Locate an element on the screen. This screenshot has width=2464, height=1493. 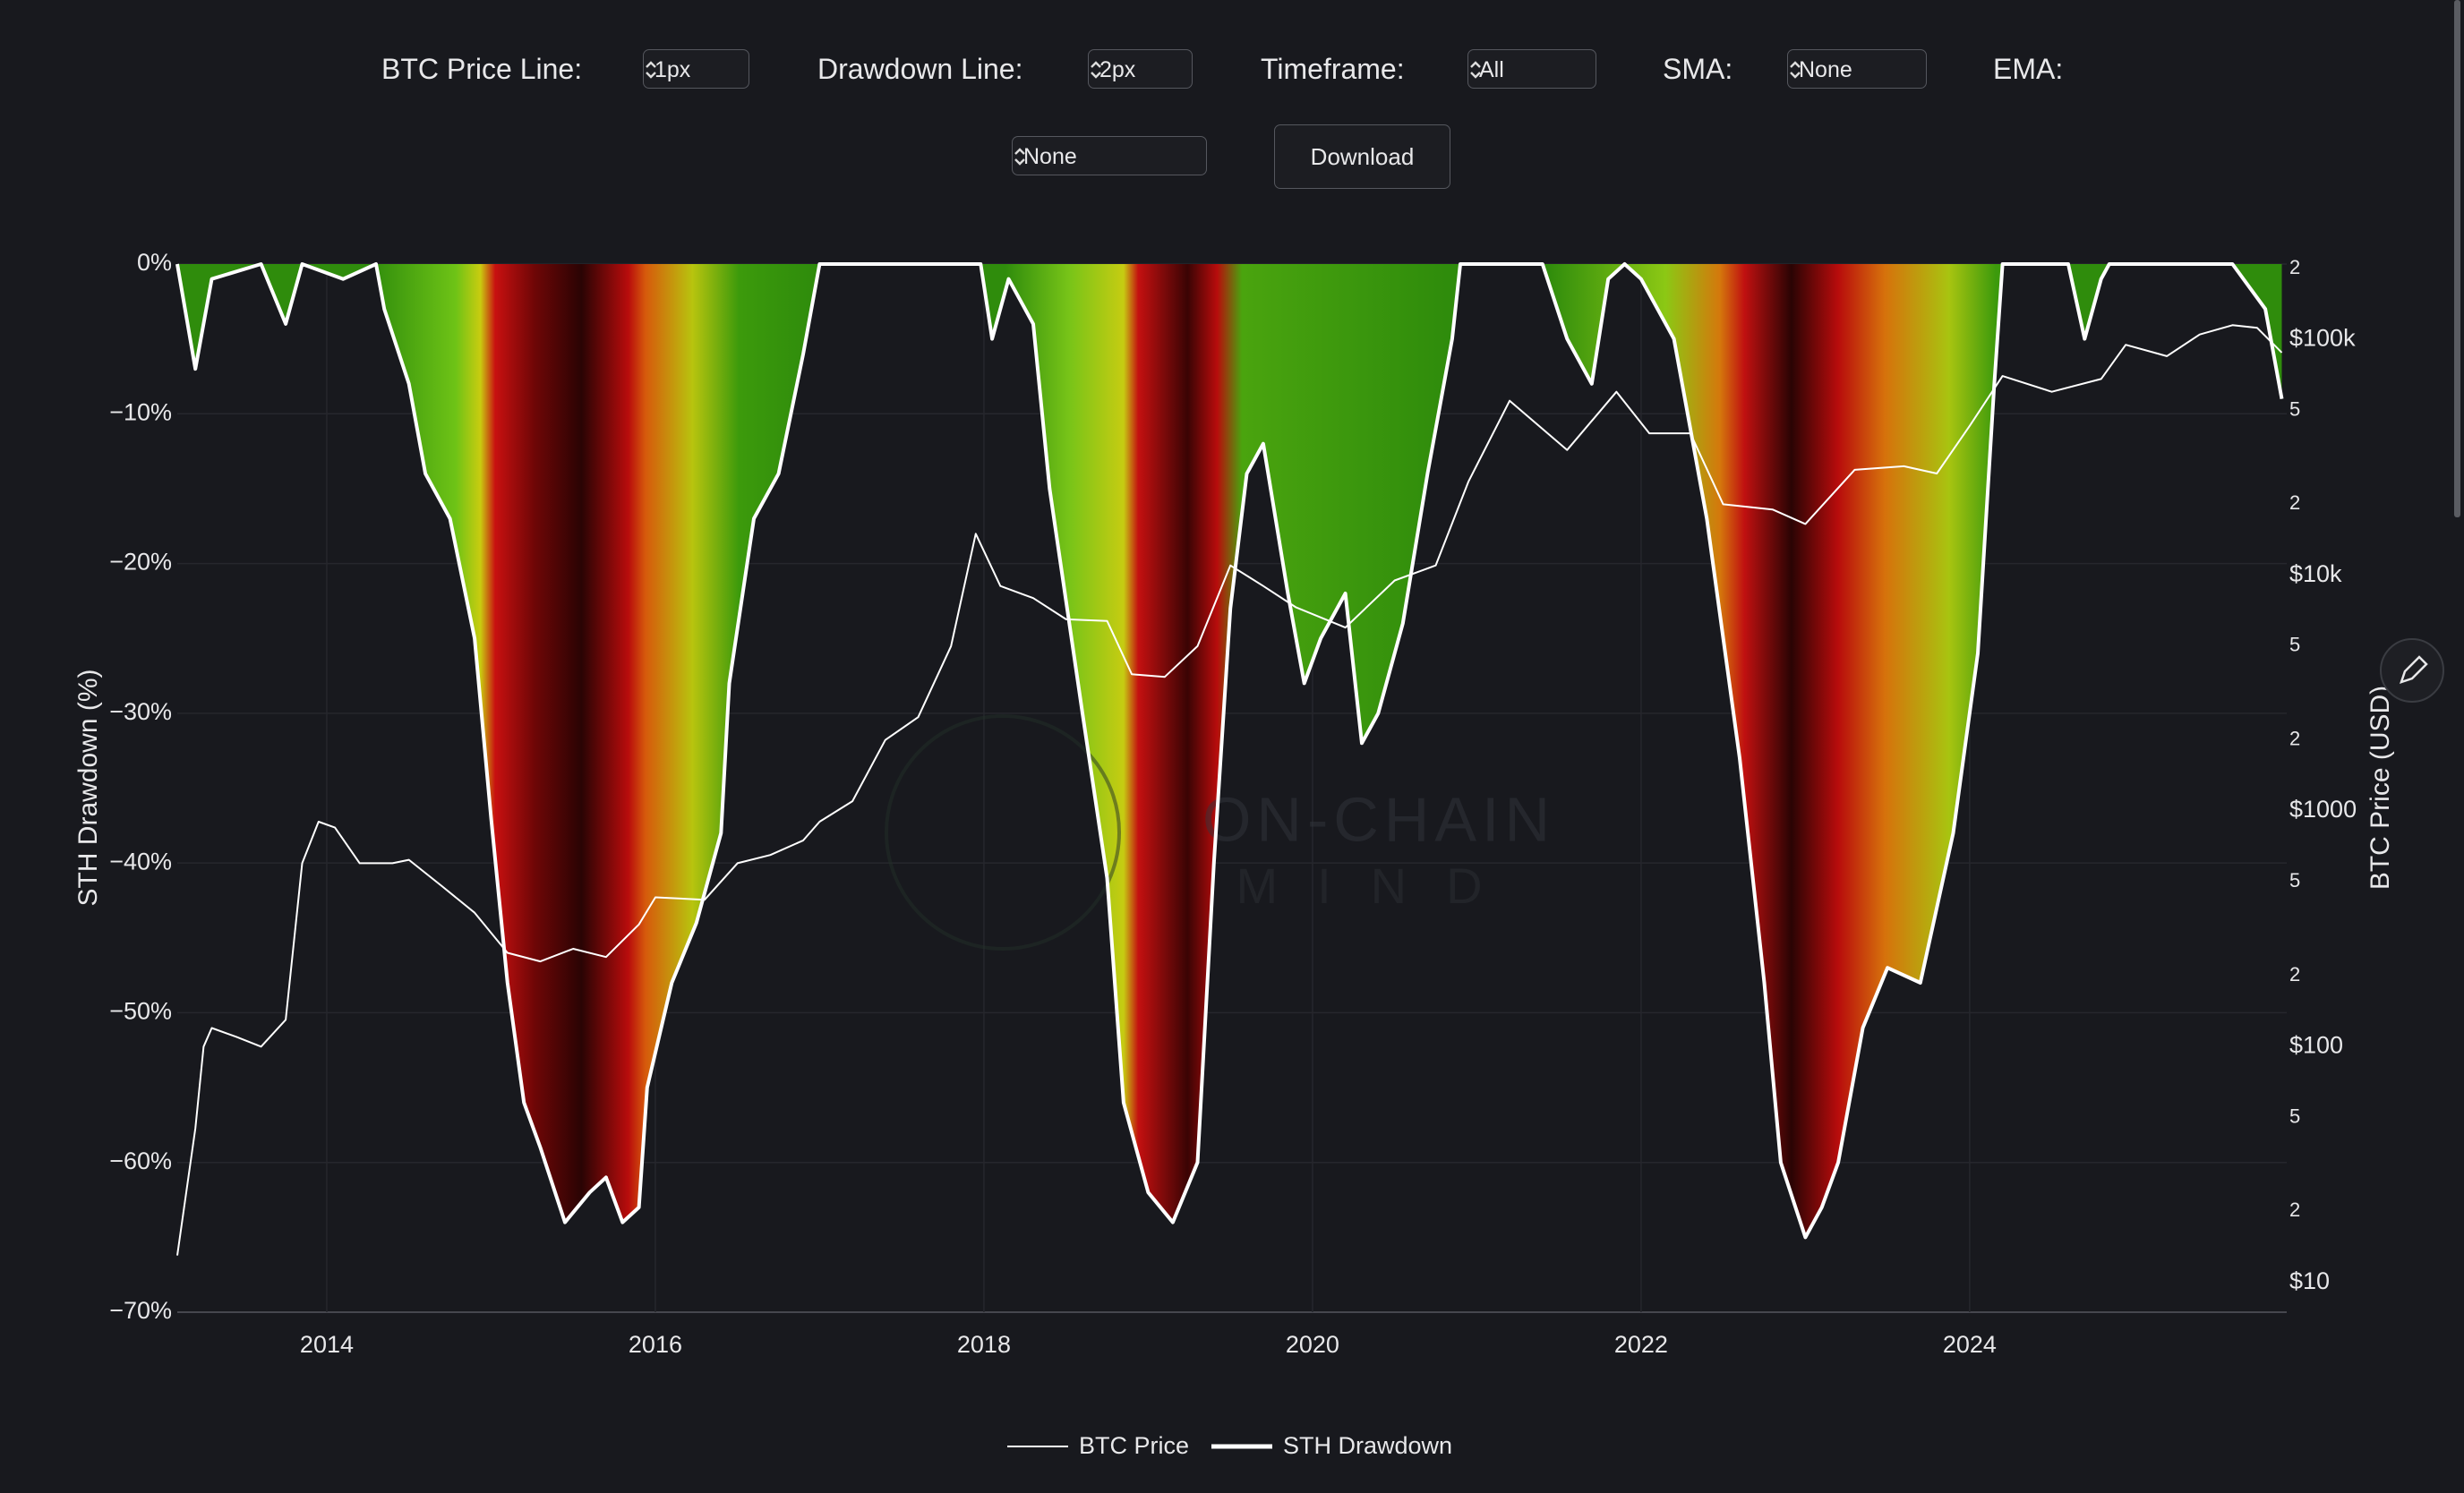
watermark-logo is located at coordinates (1003, 832).